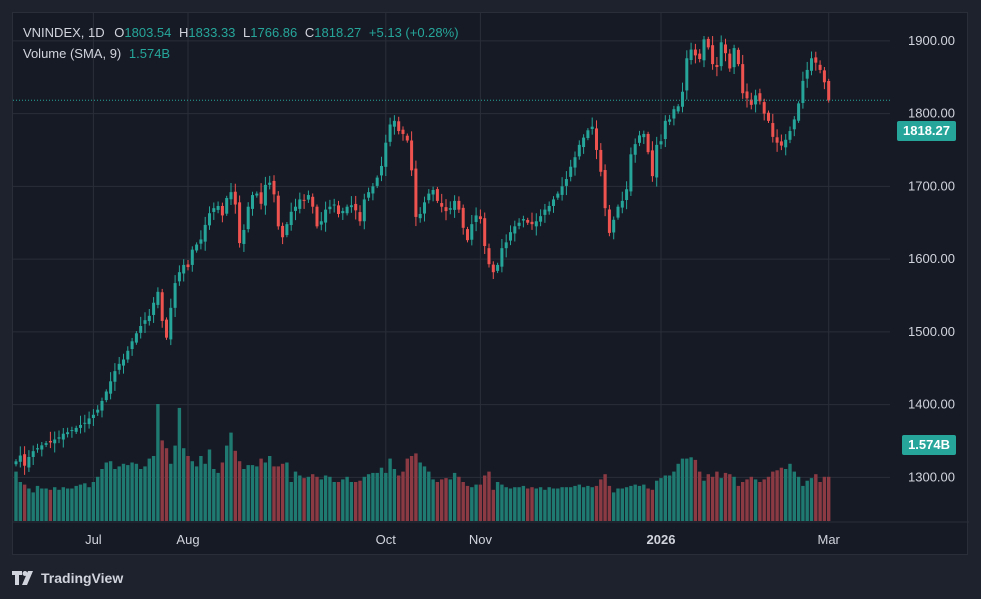 This screenshot has width=981, height=599. I want to click on tradingview-logo: TradingView, so click(67, 578).